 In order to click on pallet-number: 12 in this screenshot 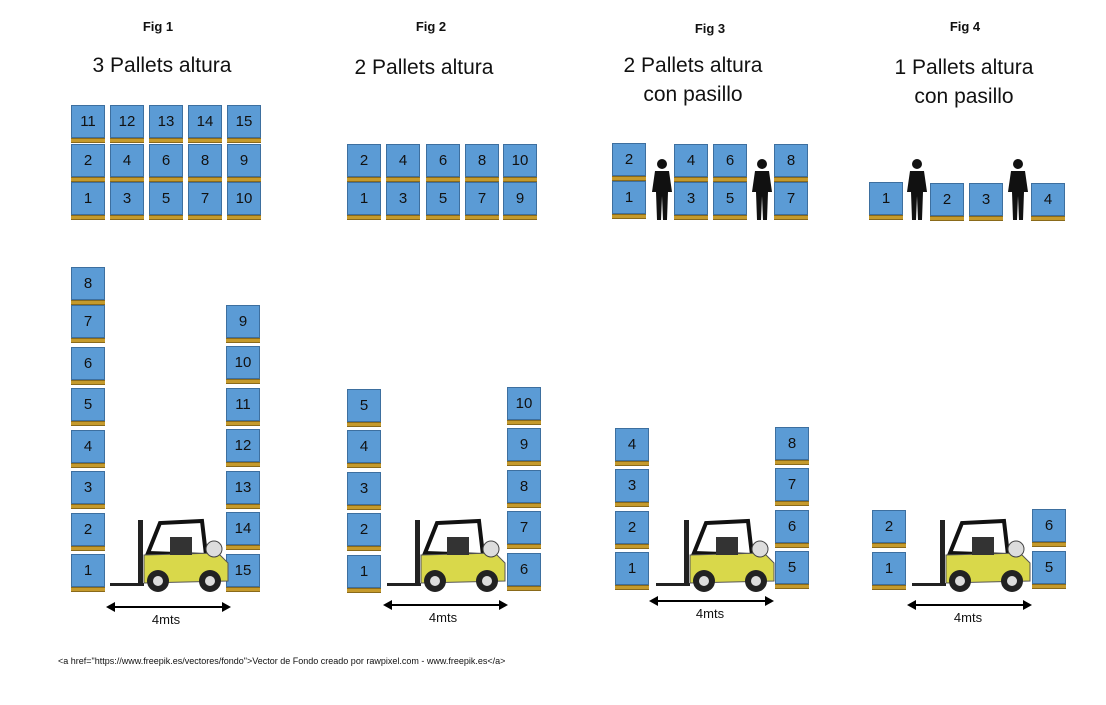, I will do `click(127, 121)`.